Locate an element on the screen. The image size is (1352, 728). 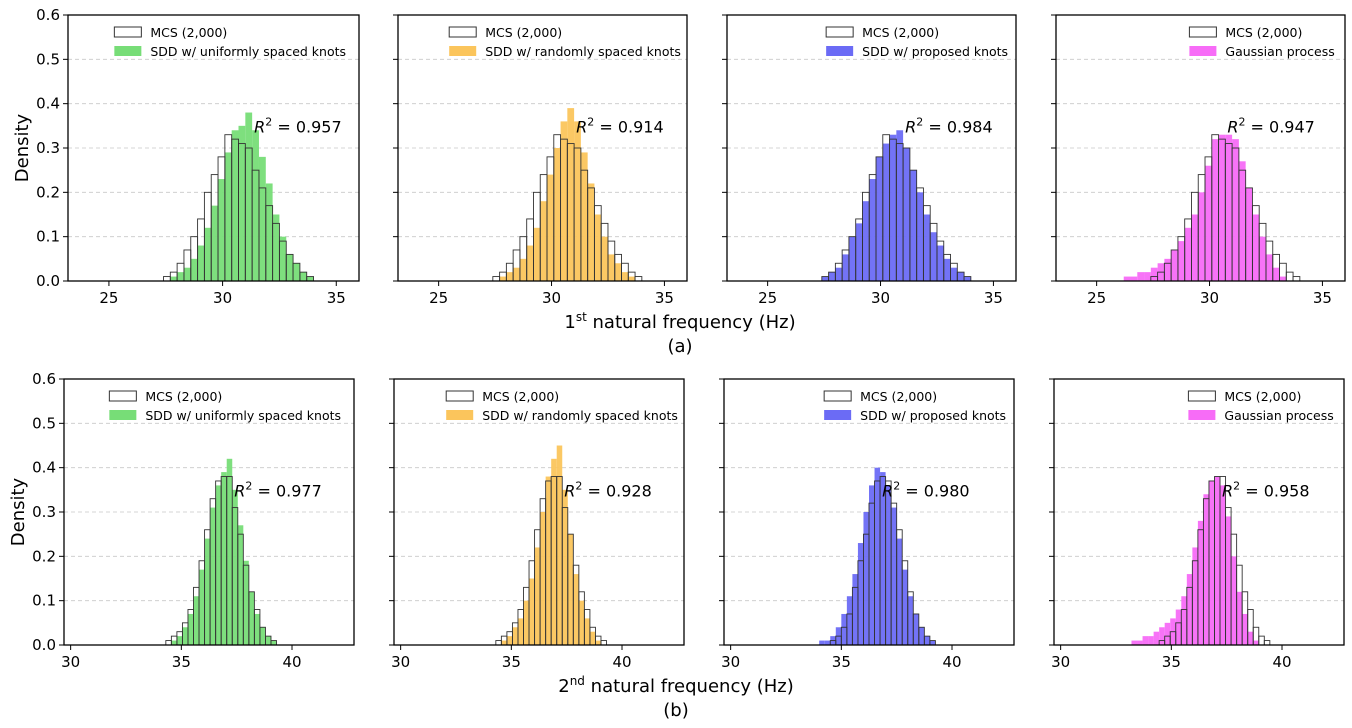
legend-label-model: SDD w/ proposed knots is located at coordinates (933, 415).